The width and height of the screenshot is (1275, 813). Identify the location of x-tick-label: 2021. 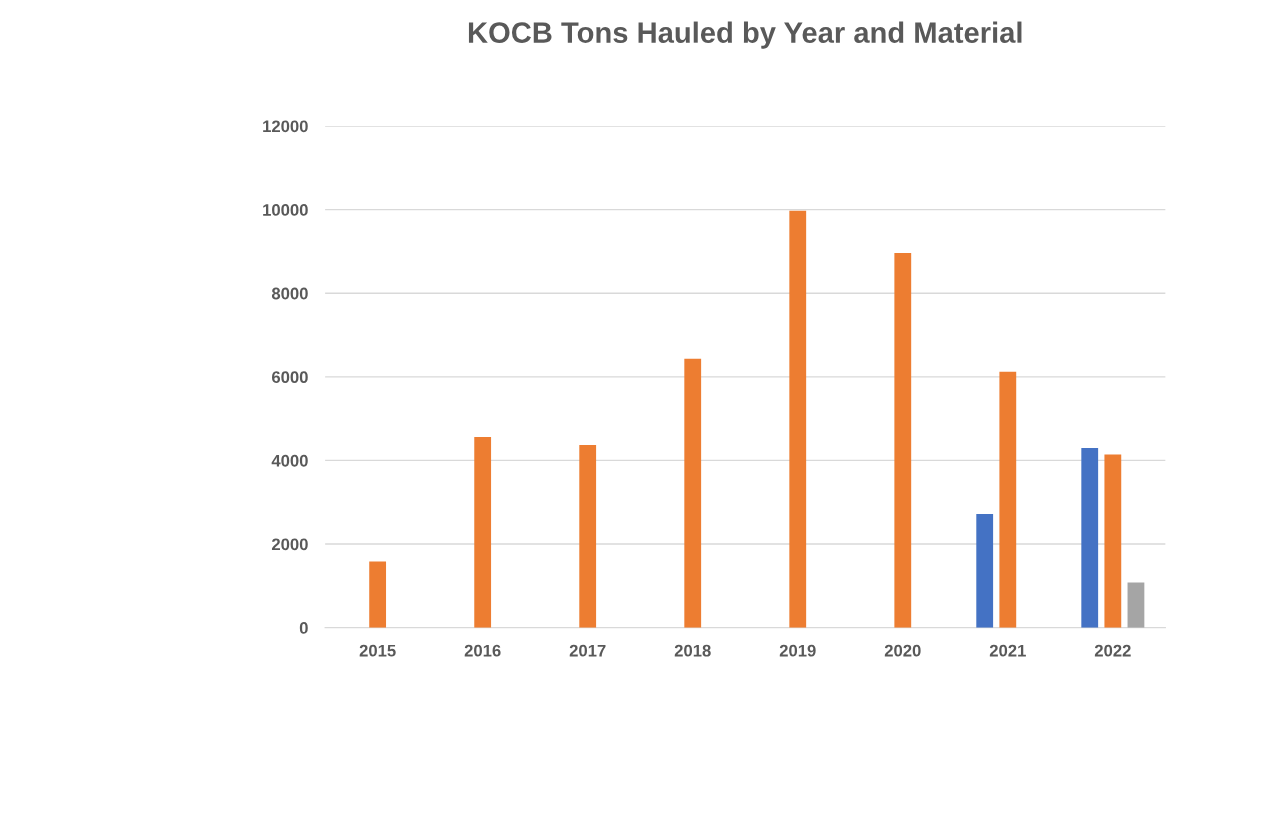
(1007, 650).